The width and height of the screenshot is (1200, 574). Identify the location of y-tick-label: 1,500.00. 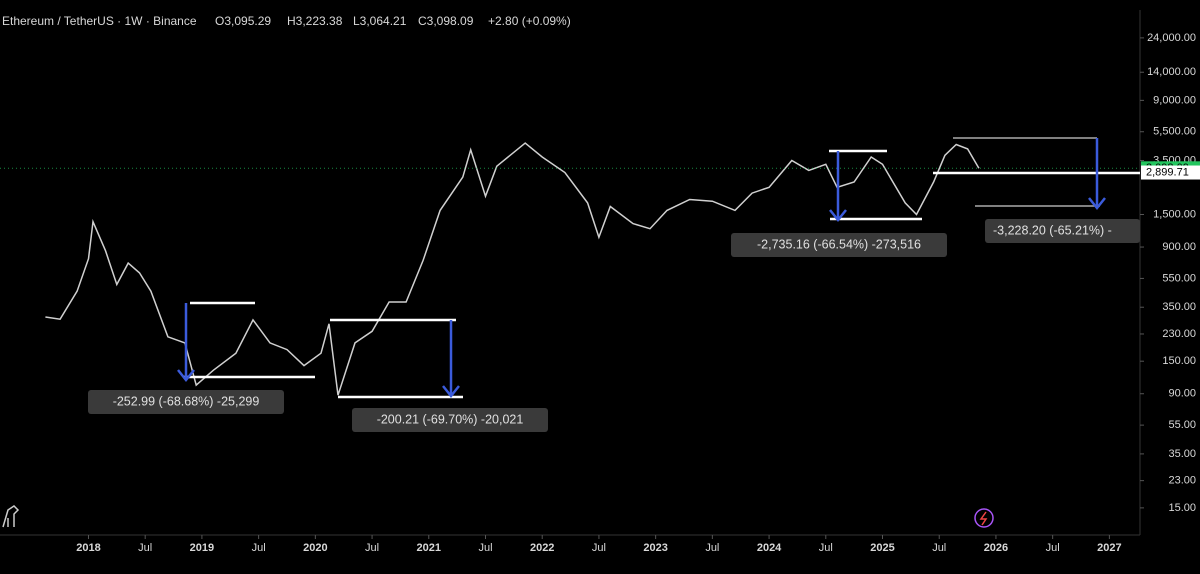
(1174, 214).